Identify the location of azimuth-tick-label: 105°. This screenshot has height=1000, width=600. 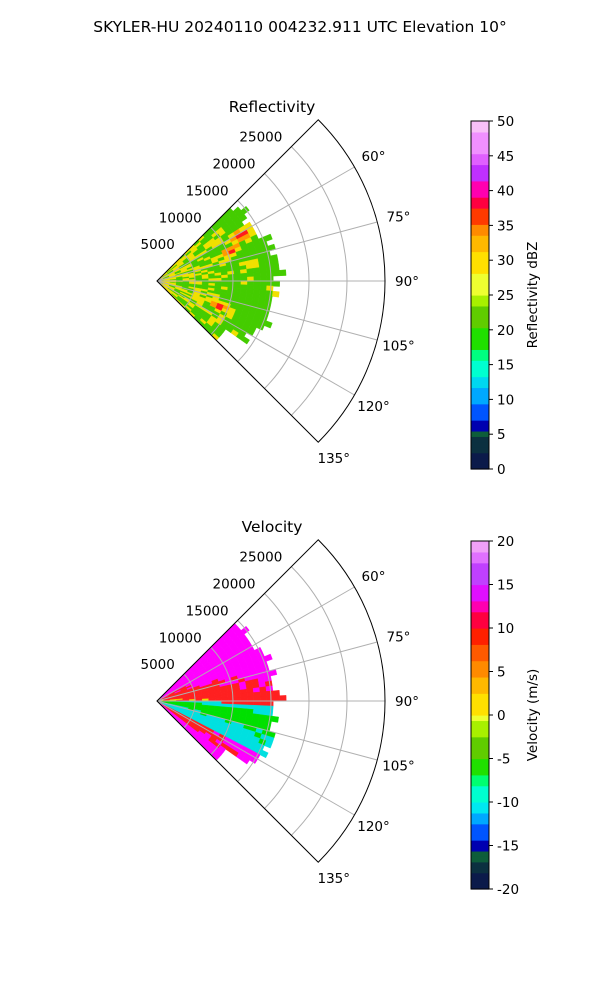
(398, 767).